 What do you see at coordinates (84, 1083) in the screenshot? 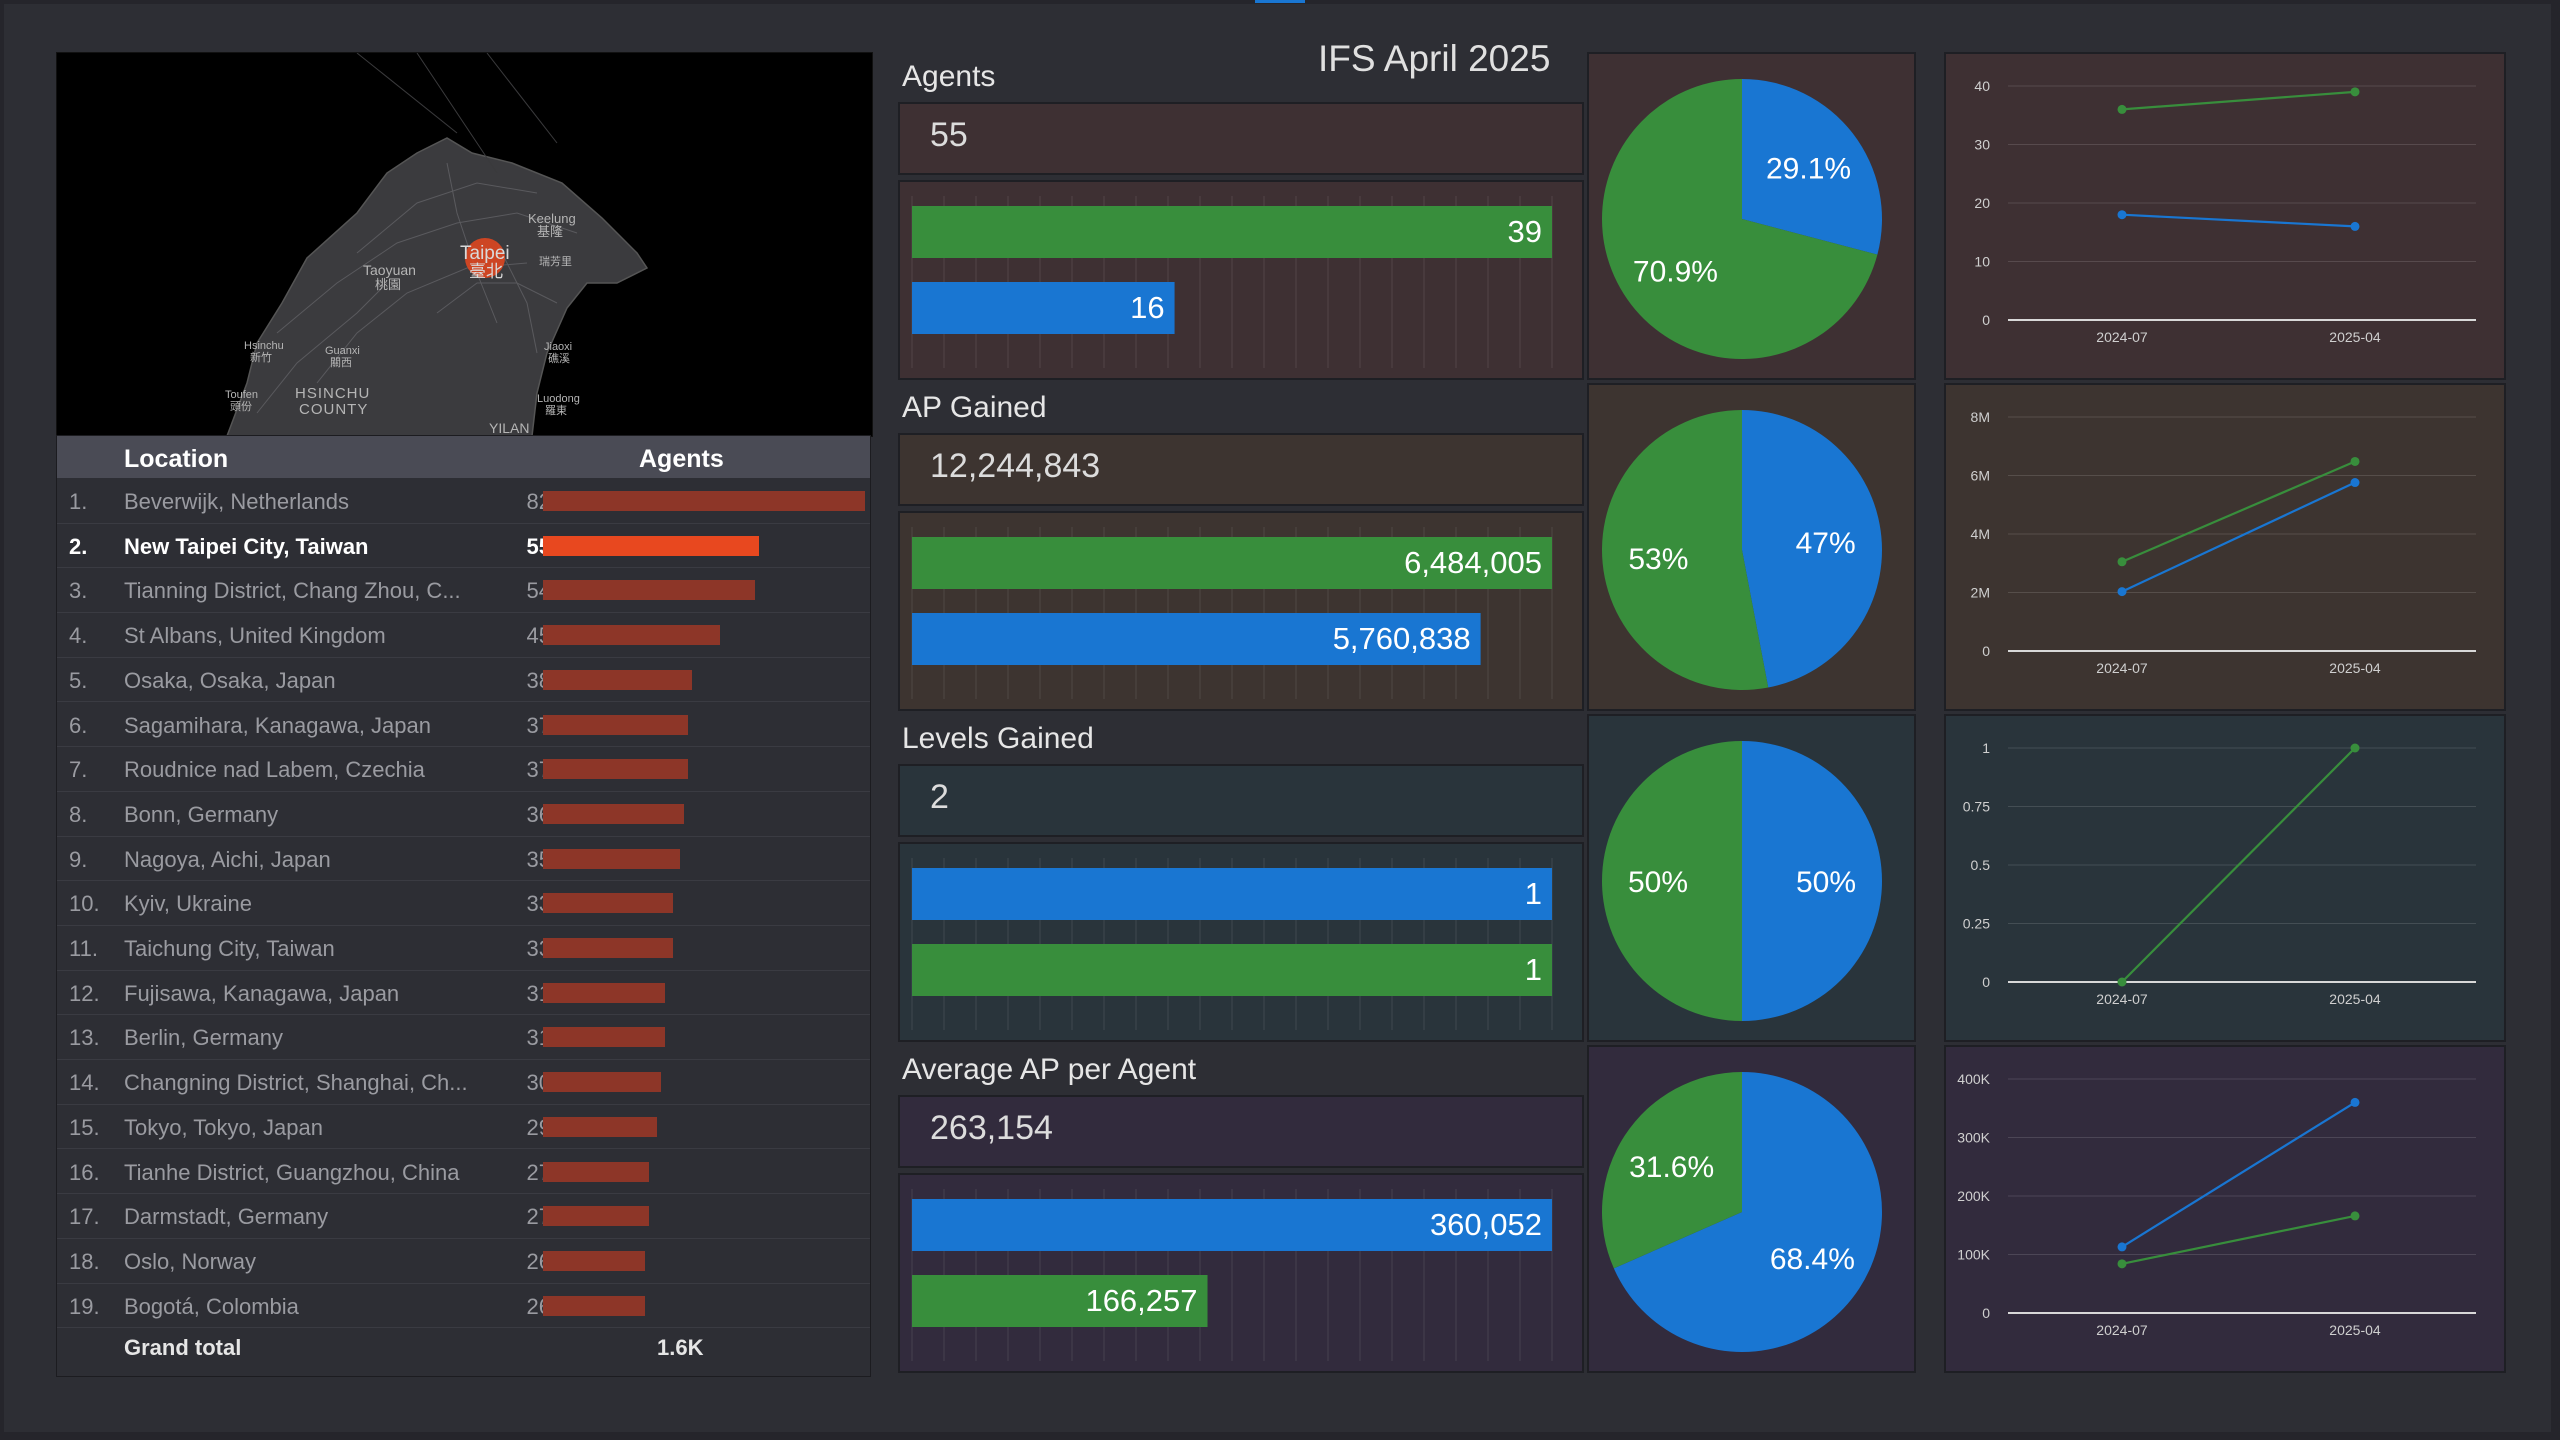
I see `row-rank: 14.` at bounding box center [84, 1083].